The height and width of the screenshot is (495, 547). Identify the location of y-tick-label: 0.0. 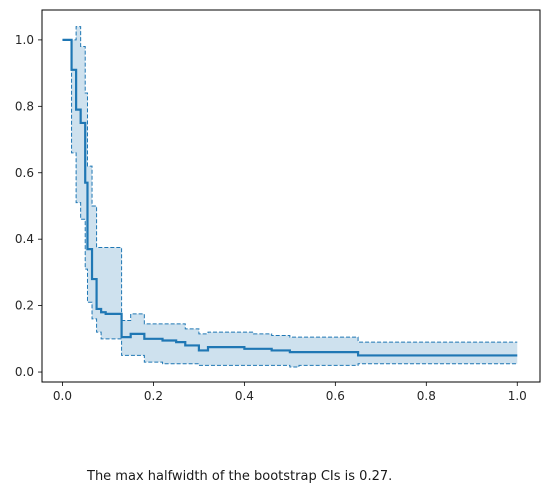
(24, 372).